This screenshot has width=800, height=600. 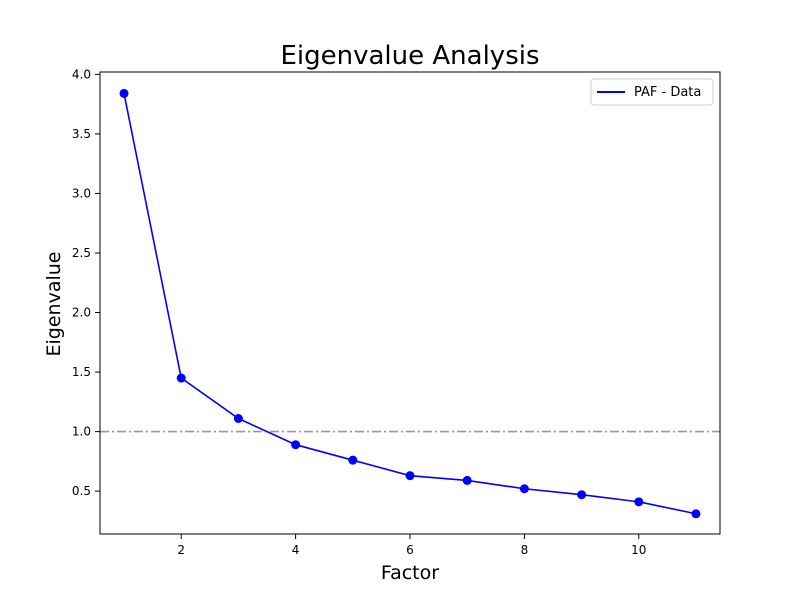 I want to click on y-tick-label-3: 2.0, so click(x=81, y=313).